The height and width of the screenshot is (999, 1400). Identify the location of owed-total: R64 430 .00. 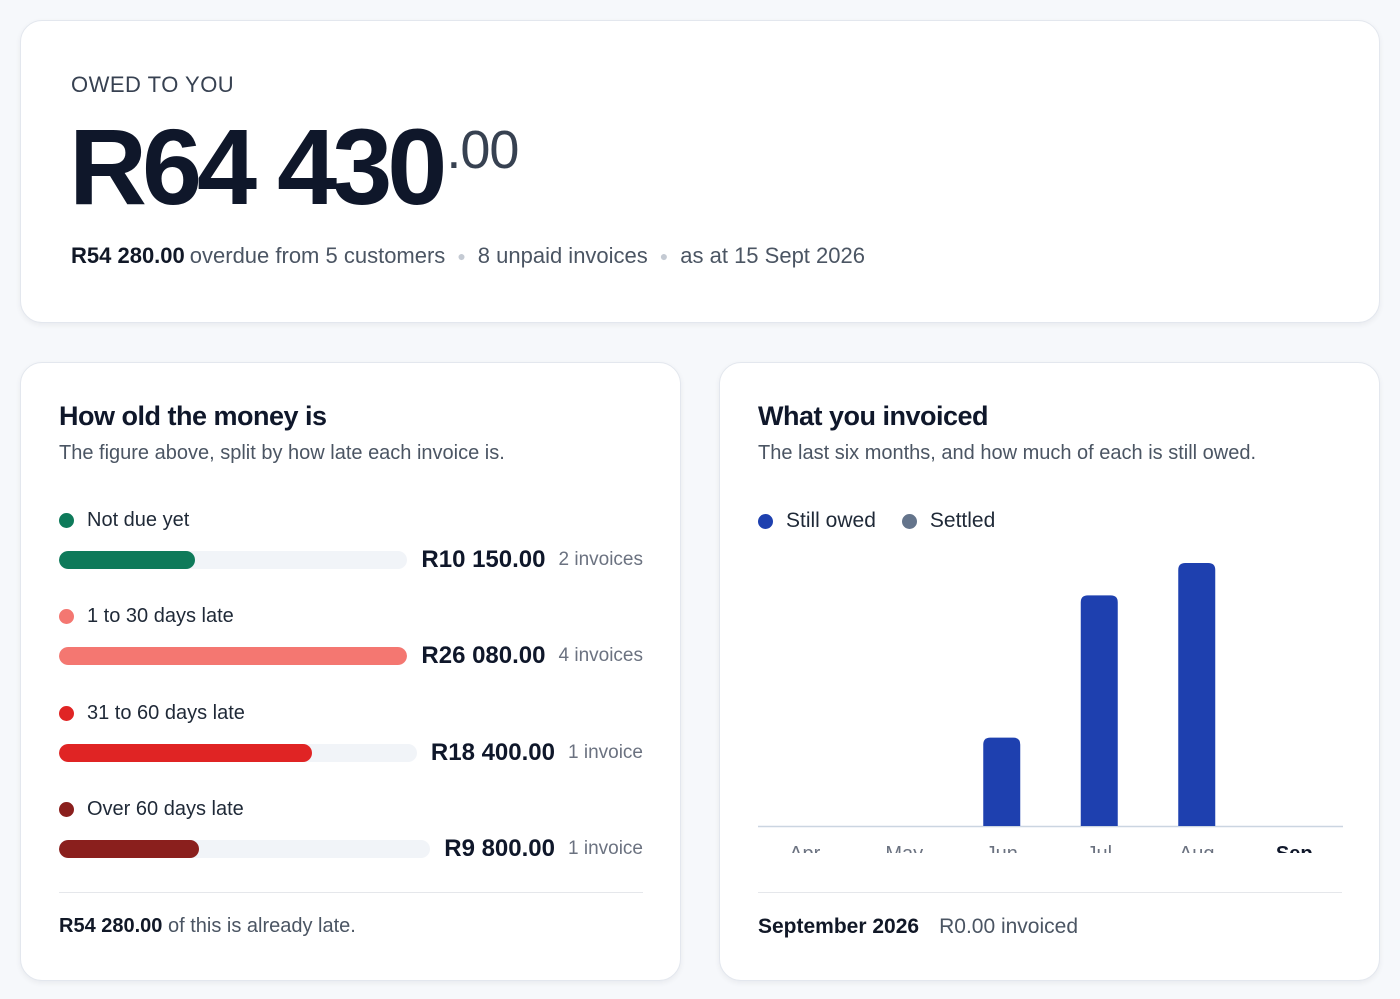
(294, 166).